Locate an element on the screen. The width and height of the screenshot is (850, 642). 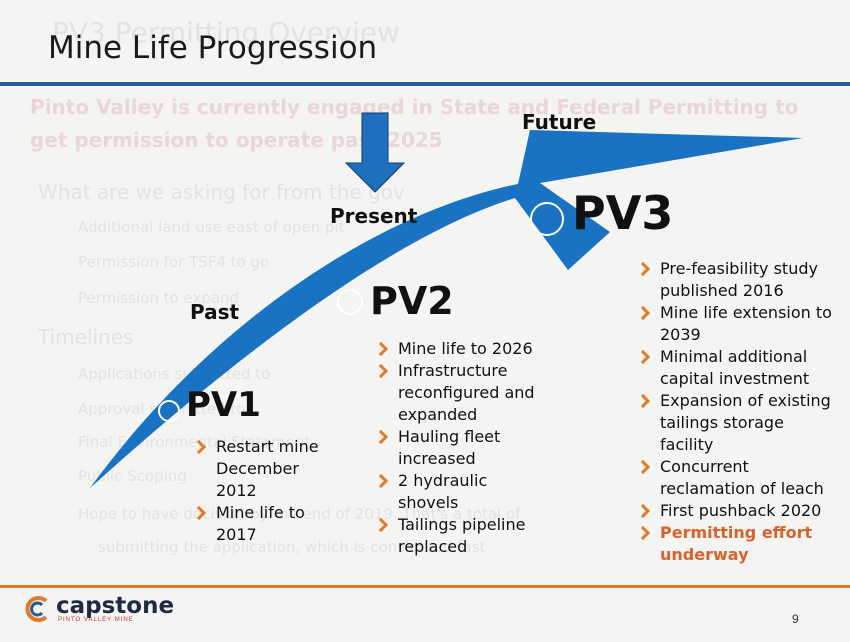
list-item: Mine life to 2026 is located at coordinates (457, 349).